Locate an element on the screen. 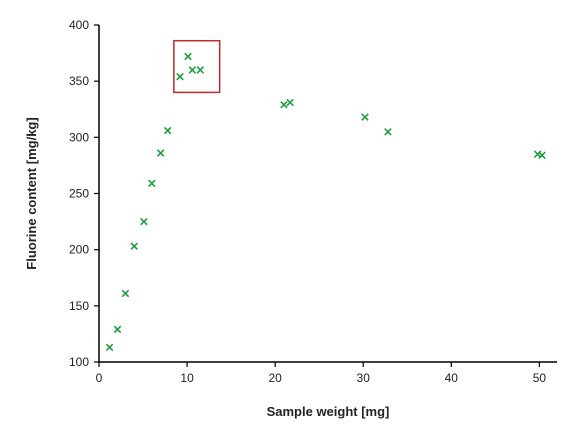  x-tick-label: 50 is located at coordinates (540, 378).